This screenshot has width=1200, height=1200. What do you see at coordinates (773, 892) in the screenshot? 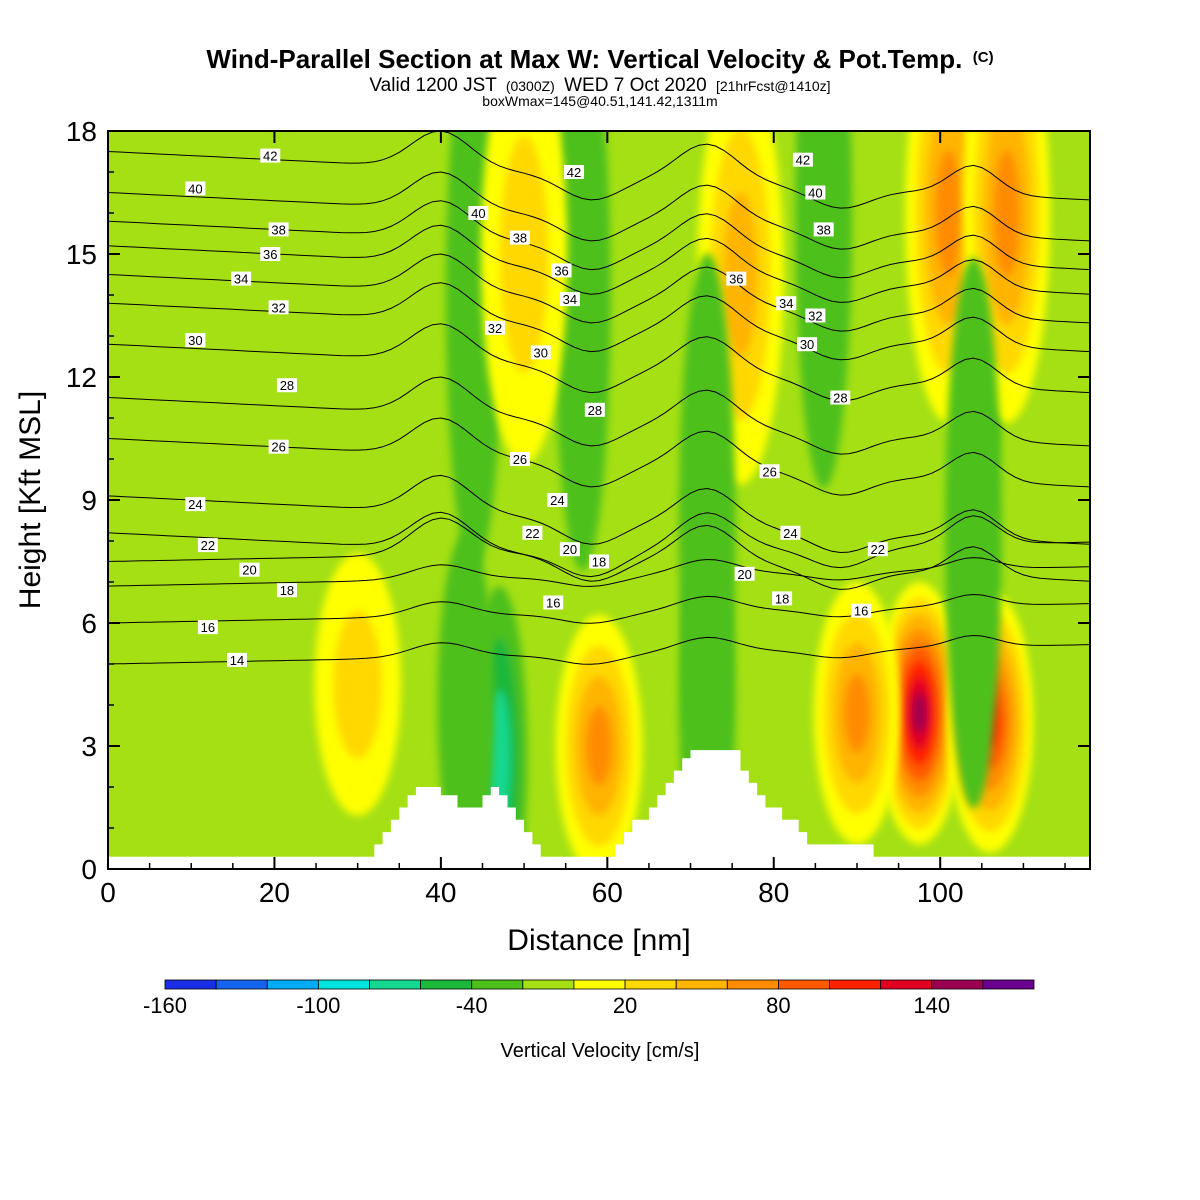
I see `x-tick-label: 80` at bounding box center [773, 892].